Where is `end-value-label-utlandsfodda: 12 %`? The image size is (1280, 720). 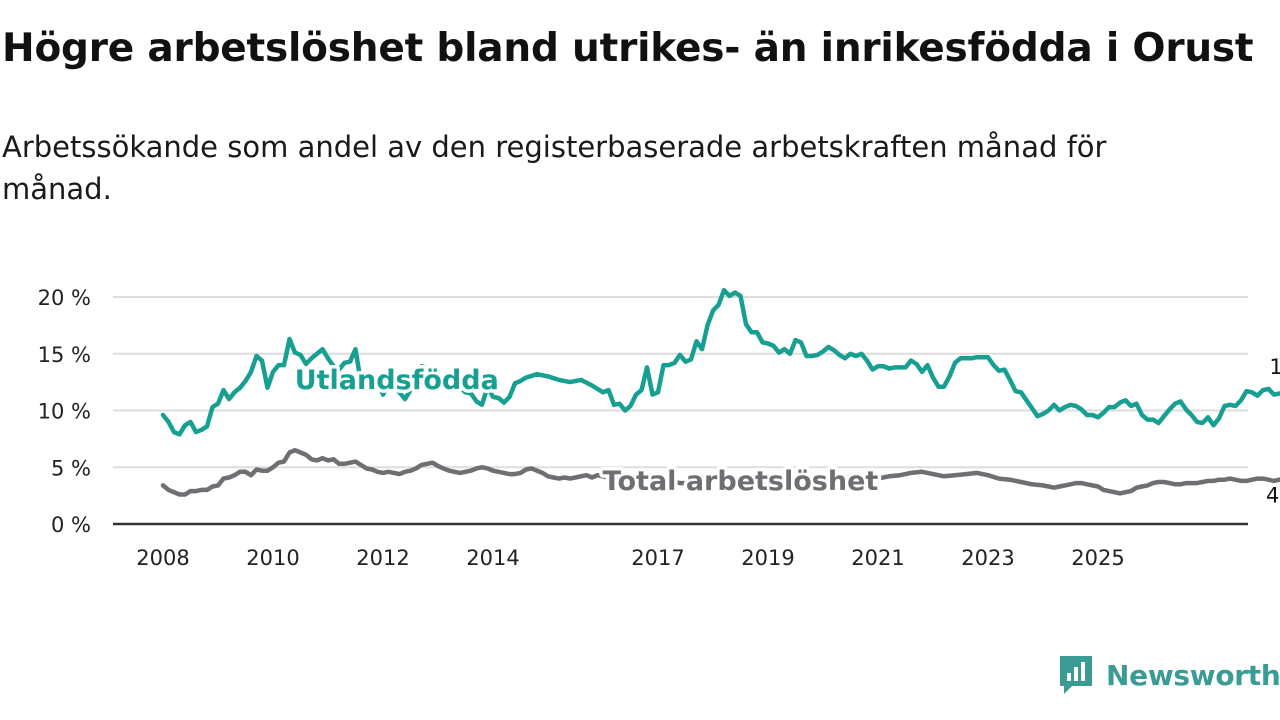
end-value-label-utlandsfodda: 12 % is located at coordinates (1274, 367).